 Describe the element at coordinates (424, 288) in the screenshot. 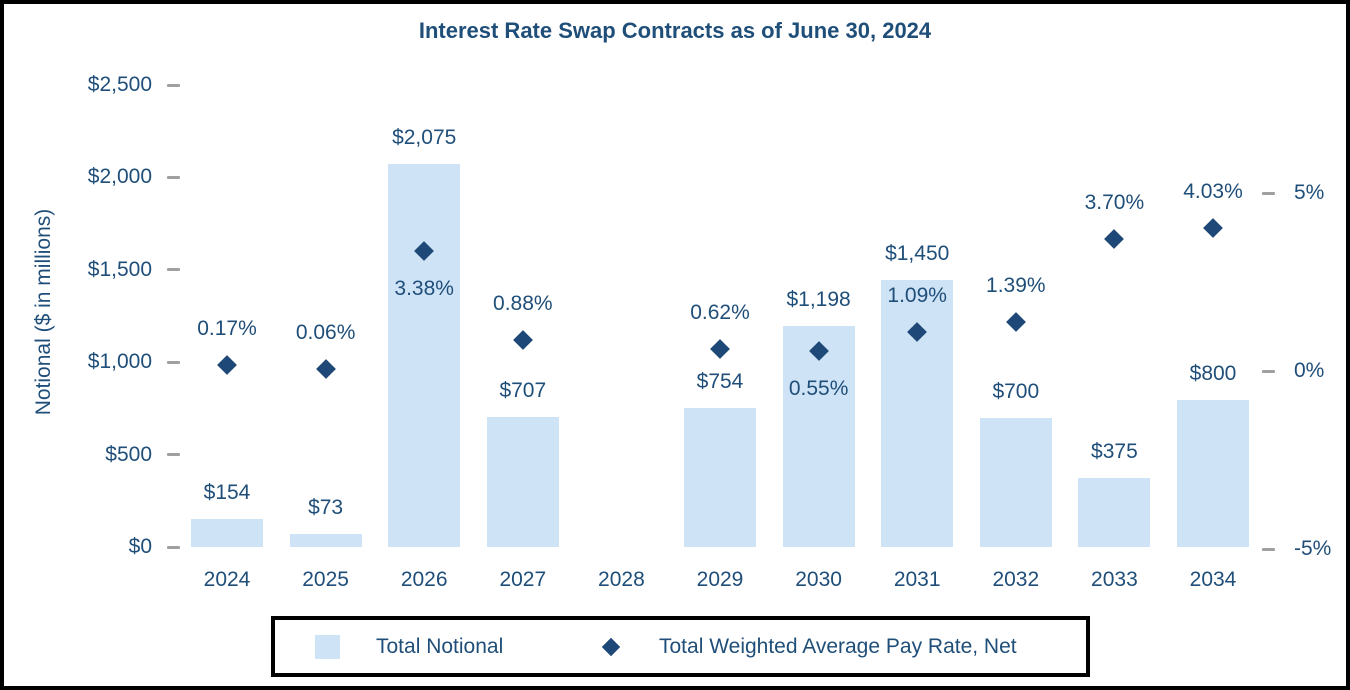

I see `pay-rate-value-label: 3.38%` at that location.